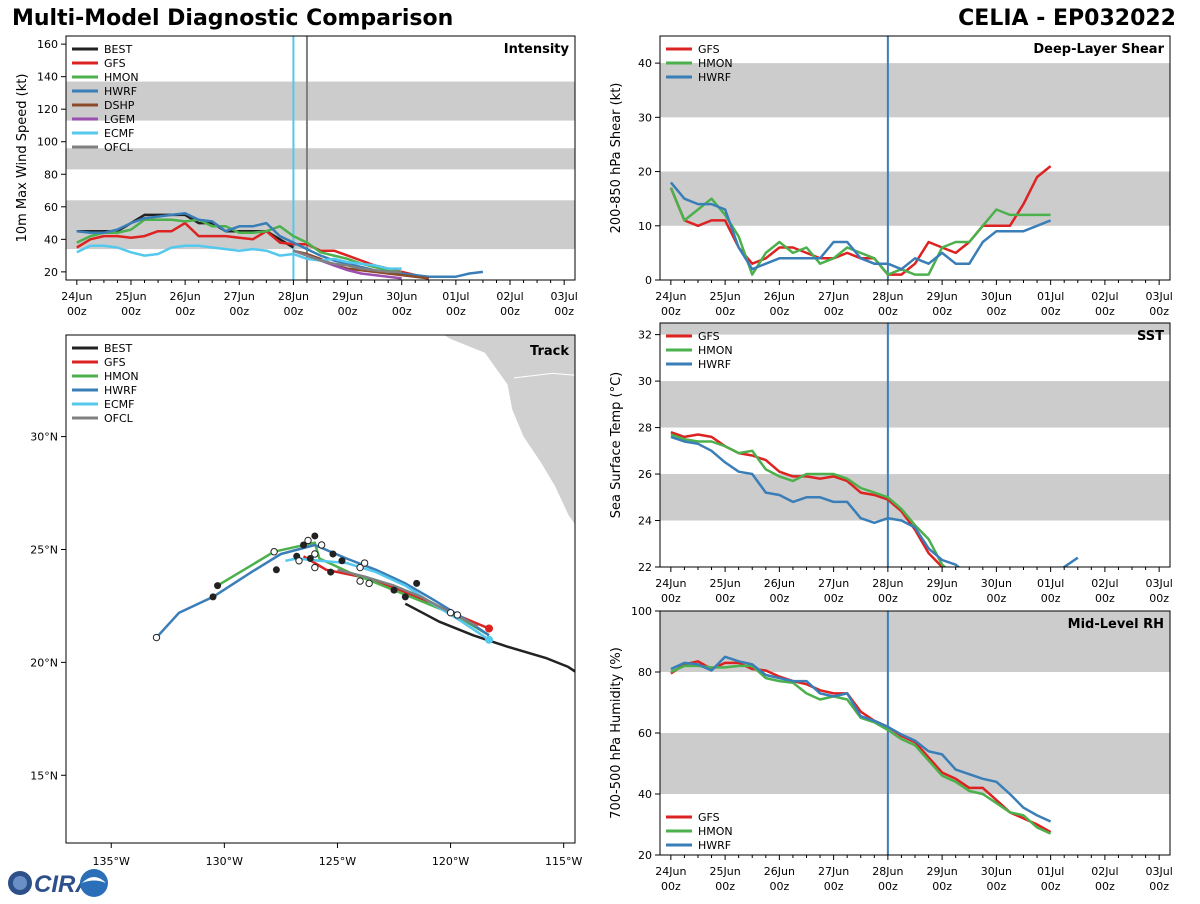 This screenshot has width=1200, height=904. What do you see at coordinates (645, 672) in the screenshot?
I see `y-tick-label: 80` at bounding box center [645, 672].